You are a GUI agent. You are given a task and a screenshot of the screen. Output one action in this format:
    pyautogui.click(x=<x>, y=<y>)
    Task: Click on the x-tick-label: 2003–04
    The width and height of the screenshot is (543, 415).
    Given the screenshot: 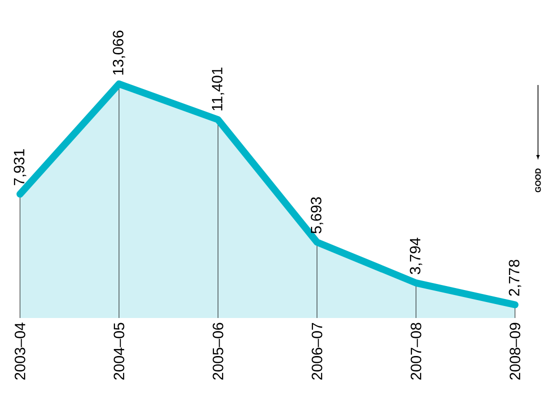 What is the action you would take?
    pyautogui.click(x=20, y=351)
    